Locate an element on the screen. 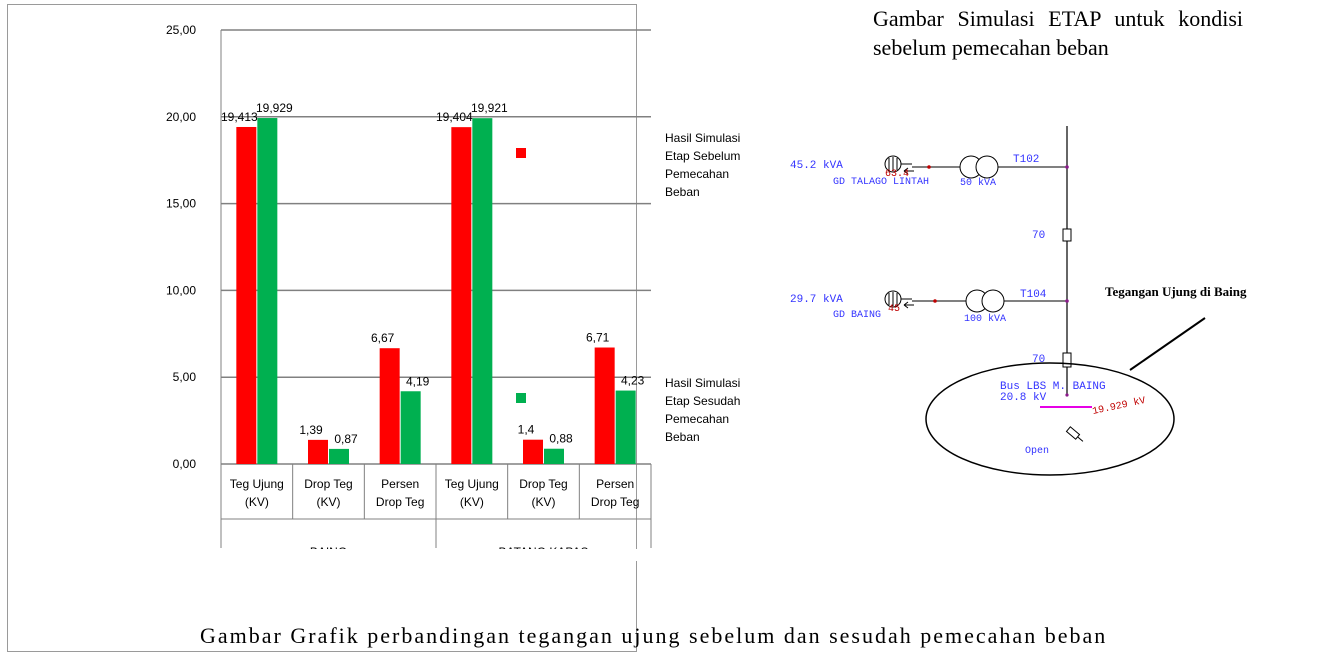  load2-value: 45 is located at coordinates (894, 309).